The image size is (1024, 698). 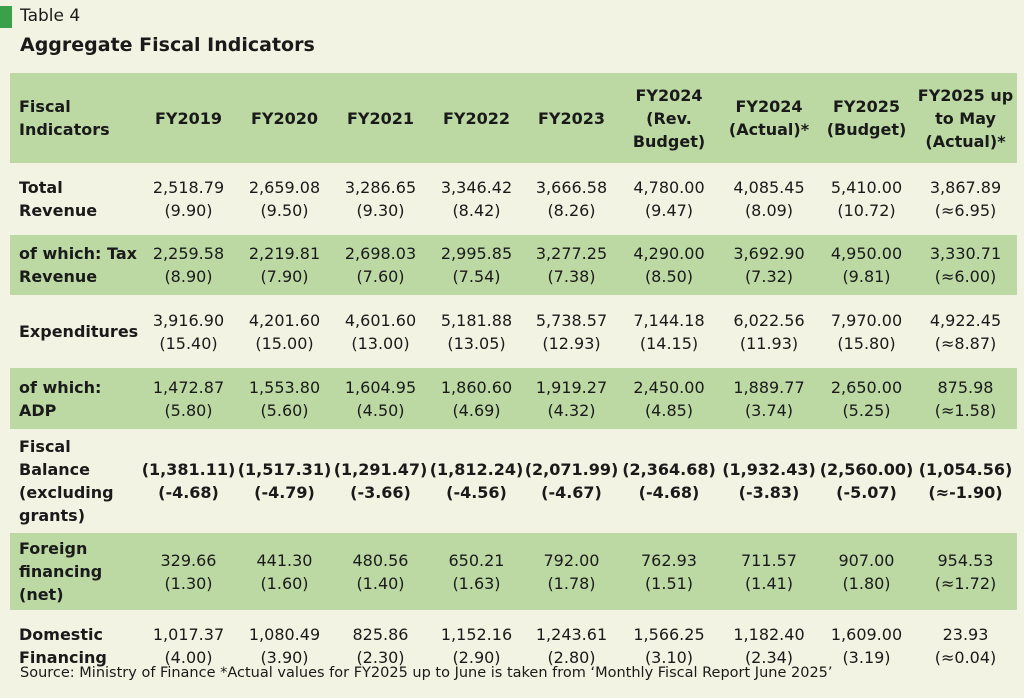 I want to click on amount-value: 23.93, so click(x=965, y=634).